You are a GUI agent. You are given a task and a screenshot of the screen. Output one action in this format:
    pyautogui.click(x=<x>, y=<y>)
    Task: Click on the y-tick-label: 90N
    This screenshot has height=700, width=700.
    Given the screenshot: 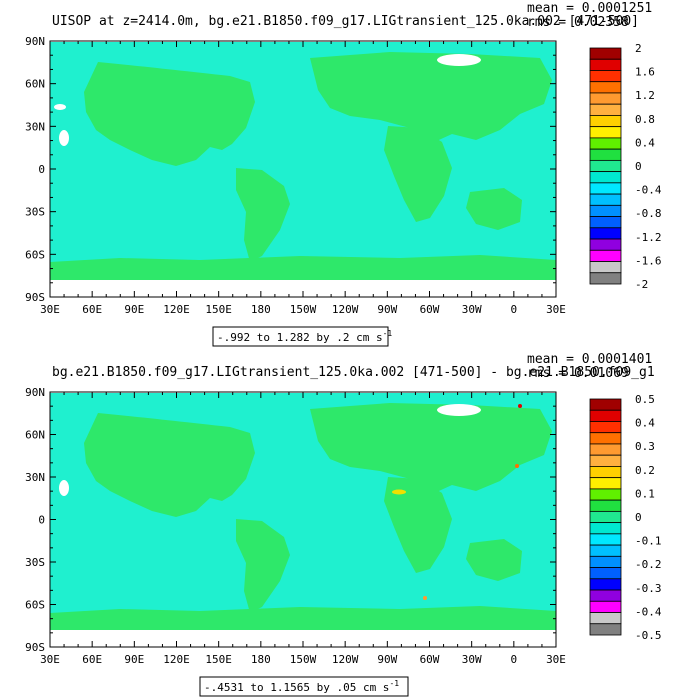 What is the action you would take?
    pyautogui.click(x=35, y=392)
    